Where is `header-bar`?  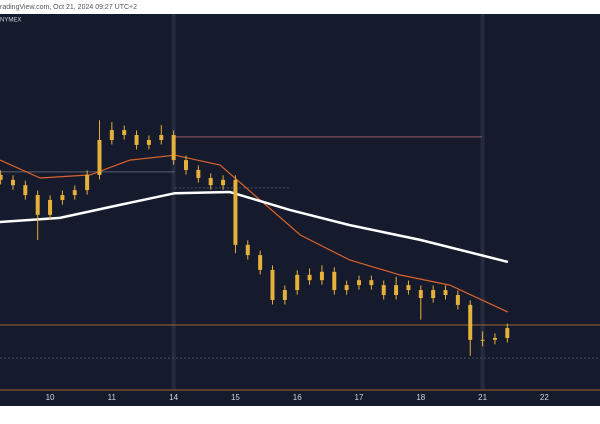 header-bar is located at coordinates (300, 7).